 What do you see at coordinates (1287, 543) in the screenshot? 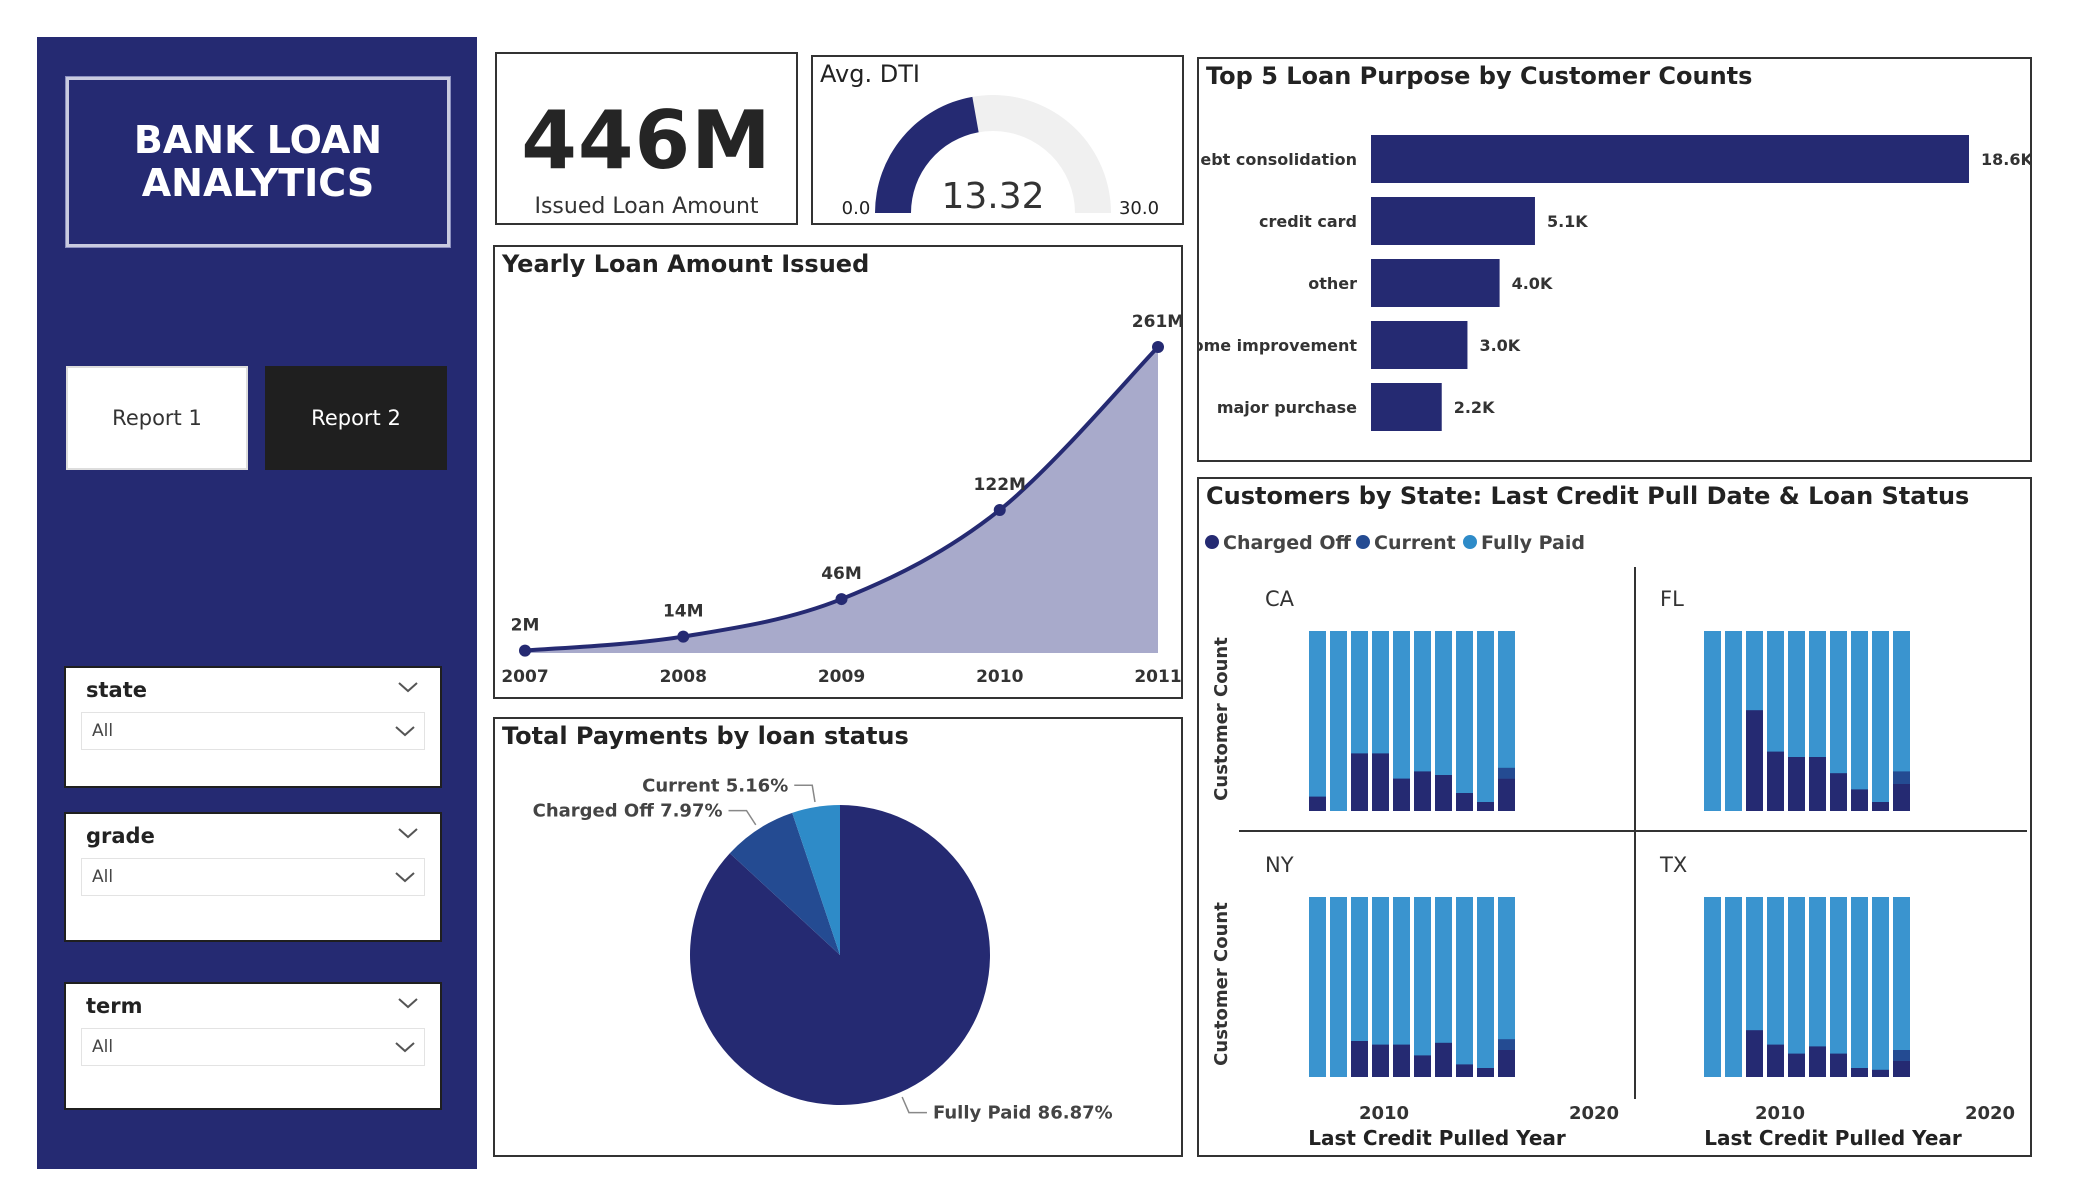
I see `legend-label: Charged Off` at bounding box center [1287, 543].